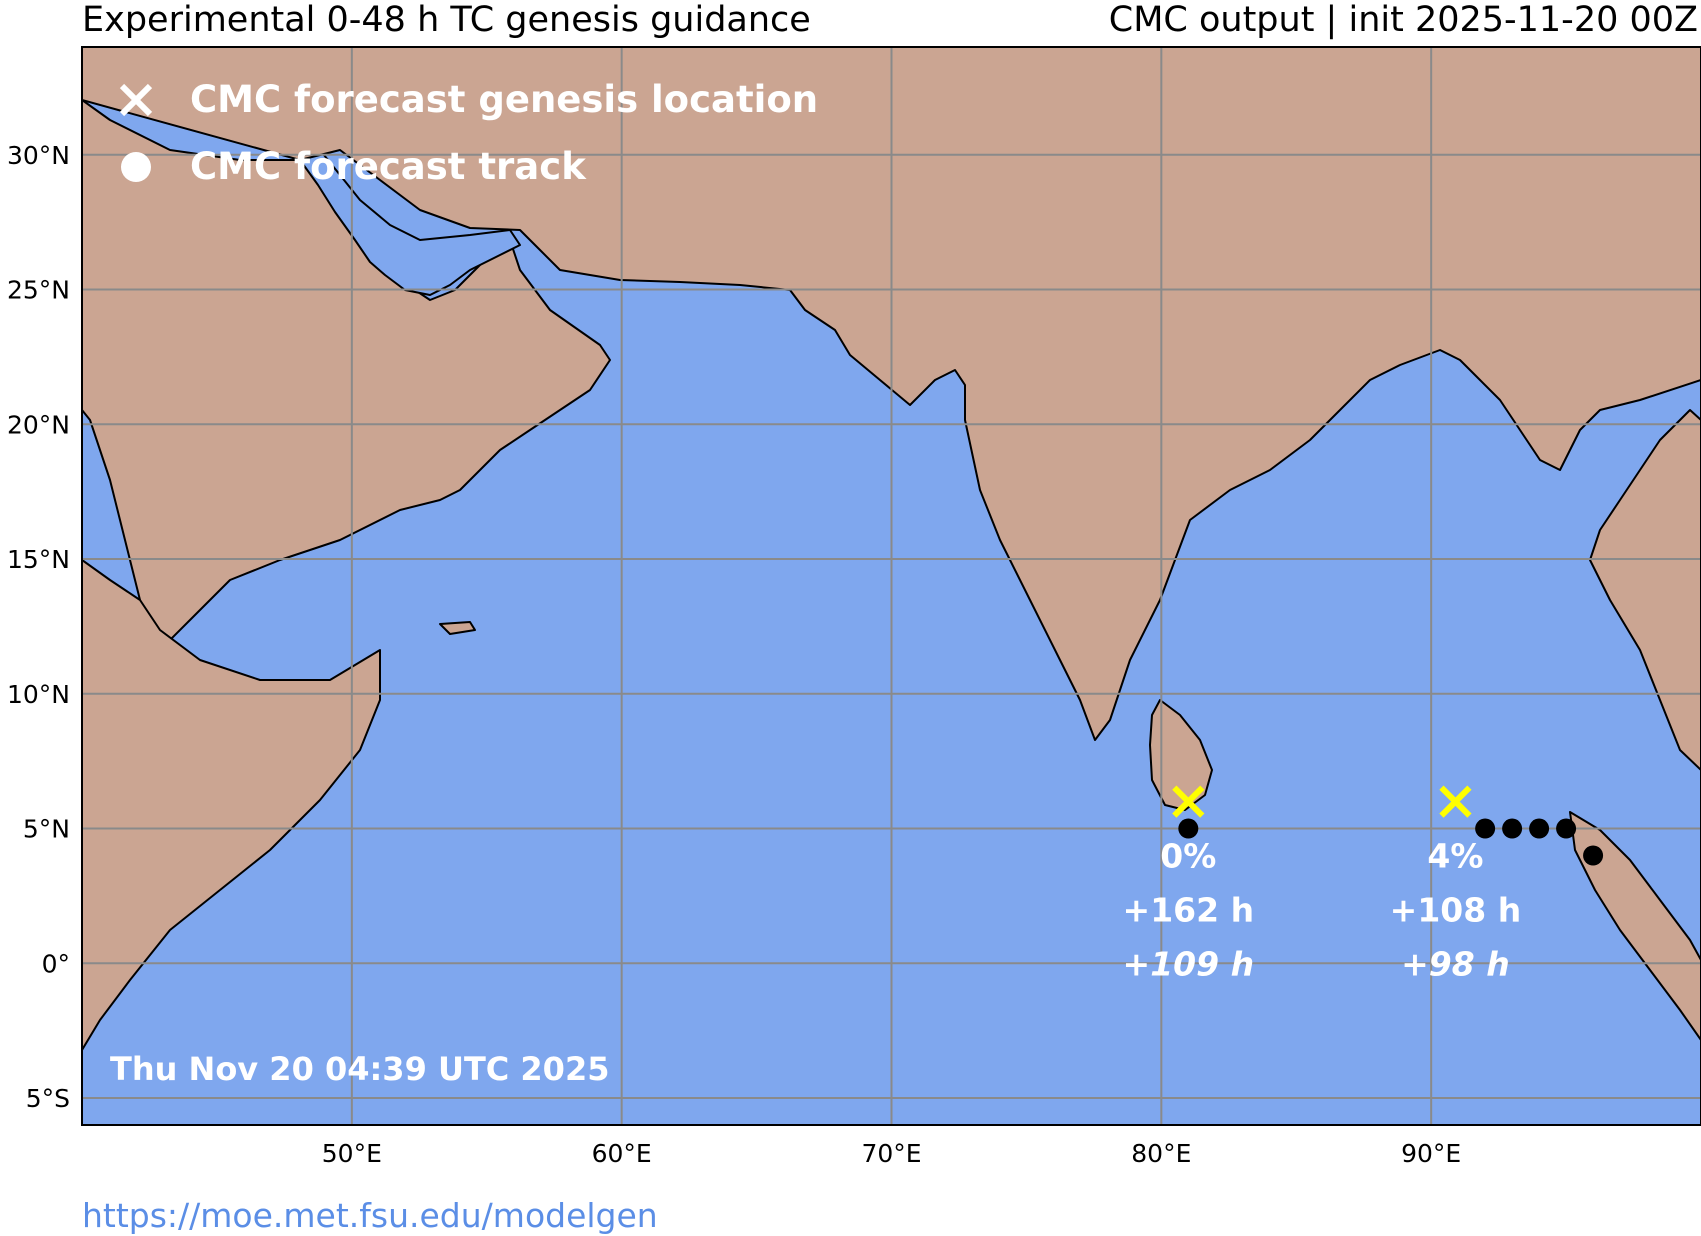 The height and width of the screenshot is (1236, 1701). Describe the element at coordinates (38, 424) in the screenshot. I see `lat-tick-label: 20°N` at that location.